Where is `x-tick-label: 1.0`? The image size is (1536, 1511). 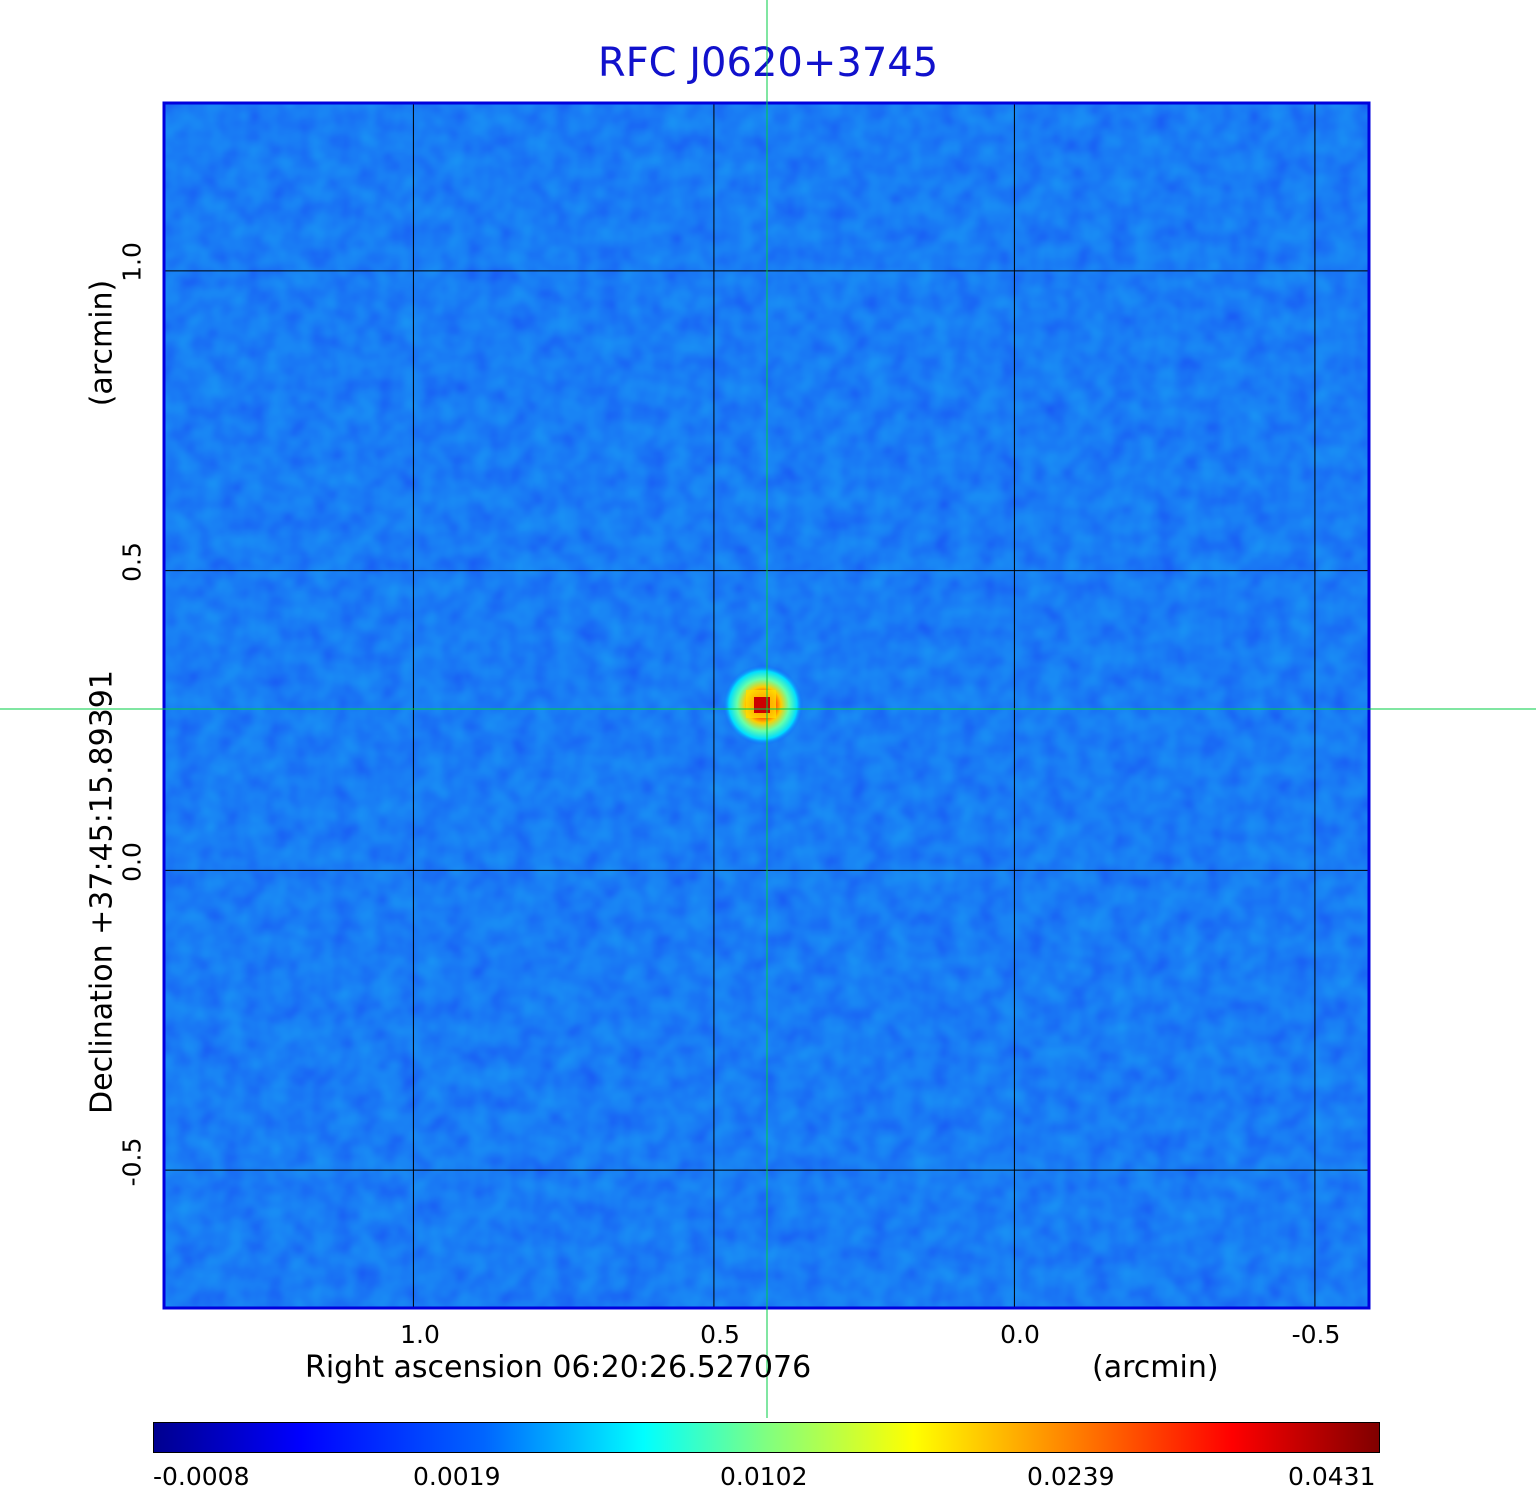
x-tick-label: 1.0 is located at coordinates (420, 1334).